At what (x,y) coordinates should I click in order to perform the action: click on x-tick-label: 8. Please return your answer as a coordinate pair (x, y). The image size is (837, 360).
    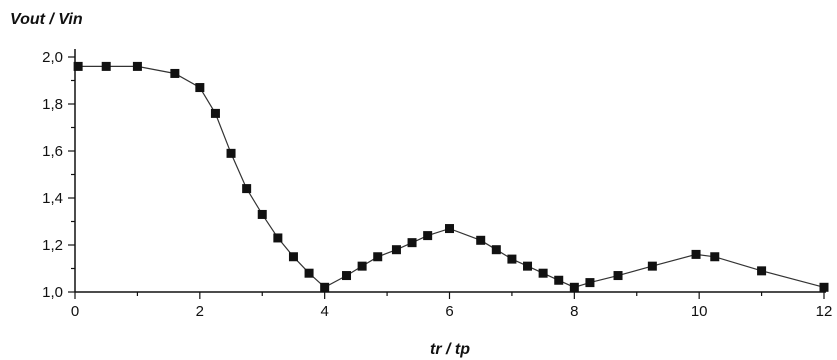
    Looking at the image, I should click on (574, 311).